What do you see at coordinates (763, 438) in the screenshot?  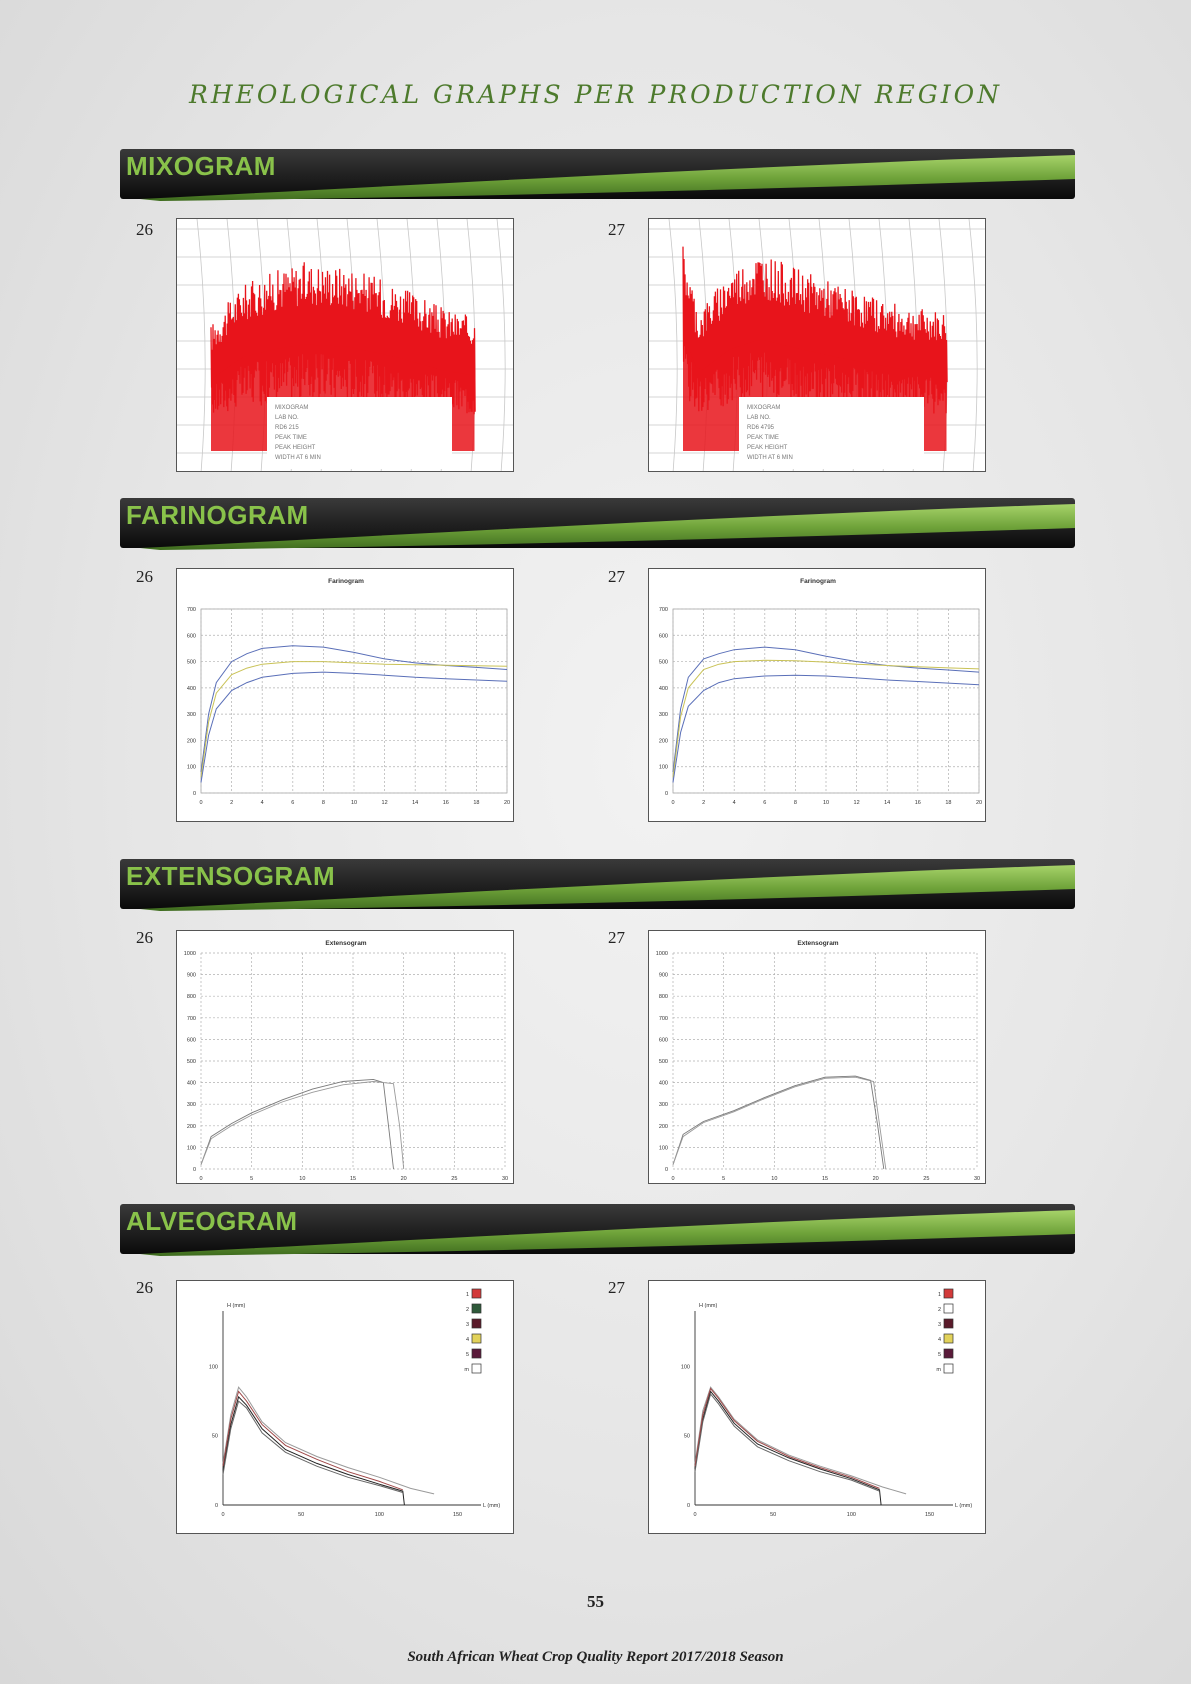 I see `annotation-text: PEAK TIME` at bounding box center [763, 438].